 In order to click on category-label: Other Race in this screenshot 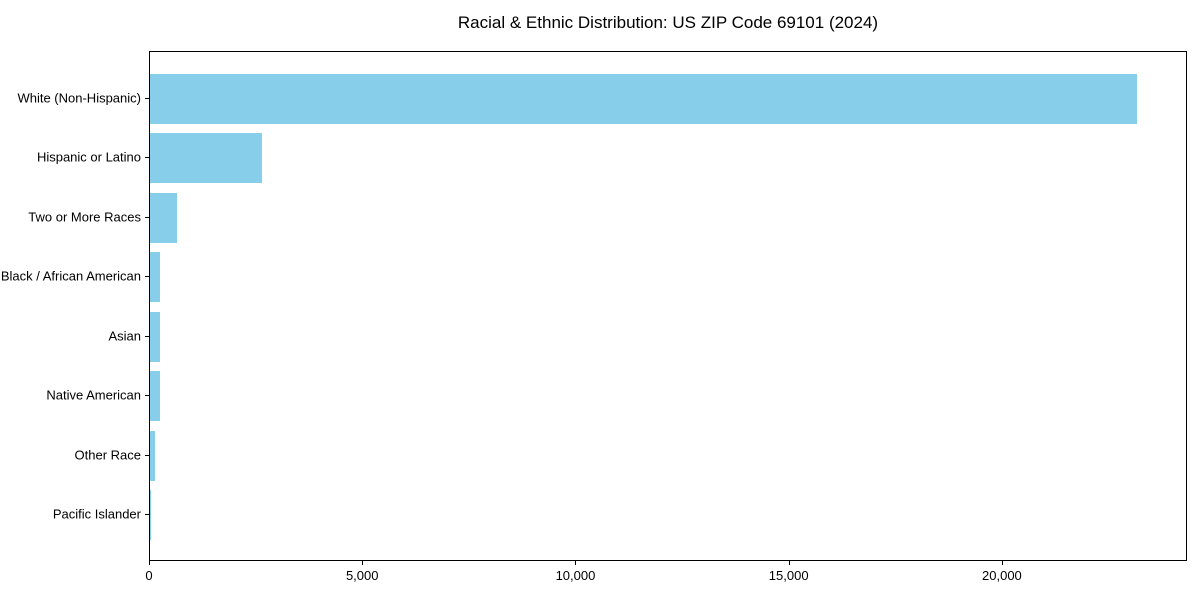, I will do `click(107, 455)`.